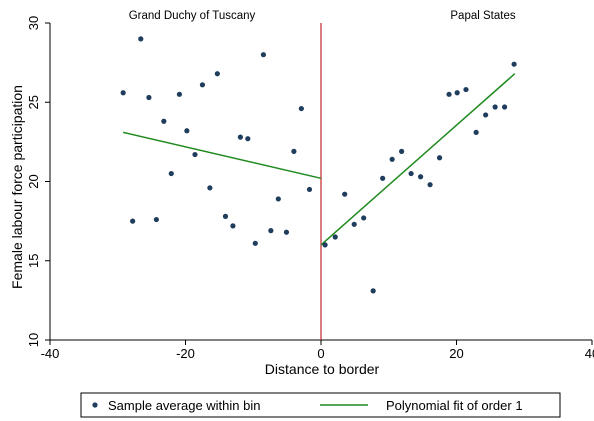 This screenshot has width=594, height=421. What do you see at coordinates (320, 353) in the screenshot?
I see `x-tick-label-2: 0` at bounding box center [320, 353].